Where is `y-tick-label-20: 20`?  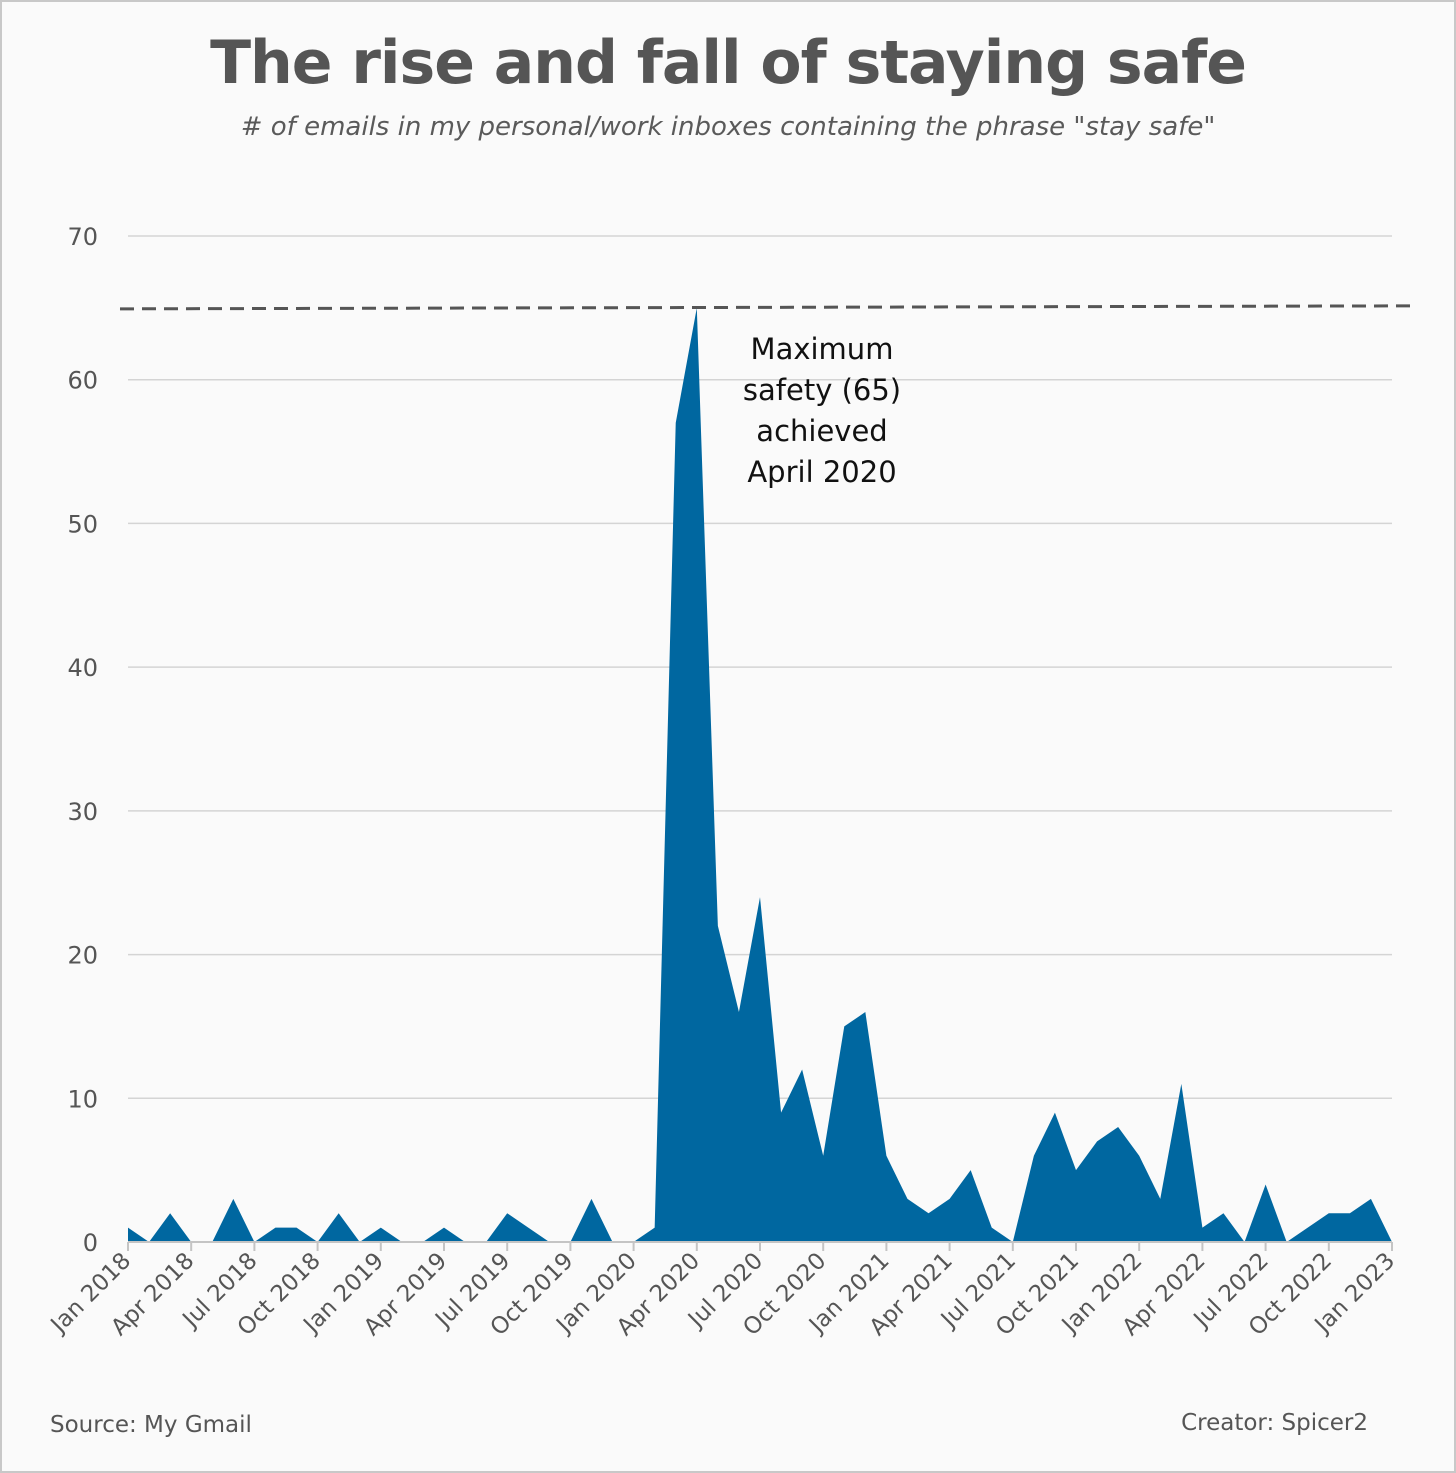
y-tick-label-20: 20 is located at coordinates (82, 956).